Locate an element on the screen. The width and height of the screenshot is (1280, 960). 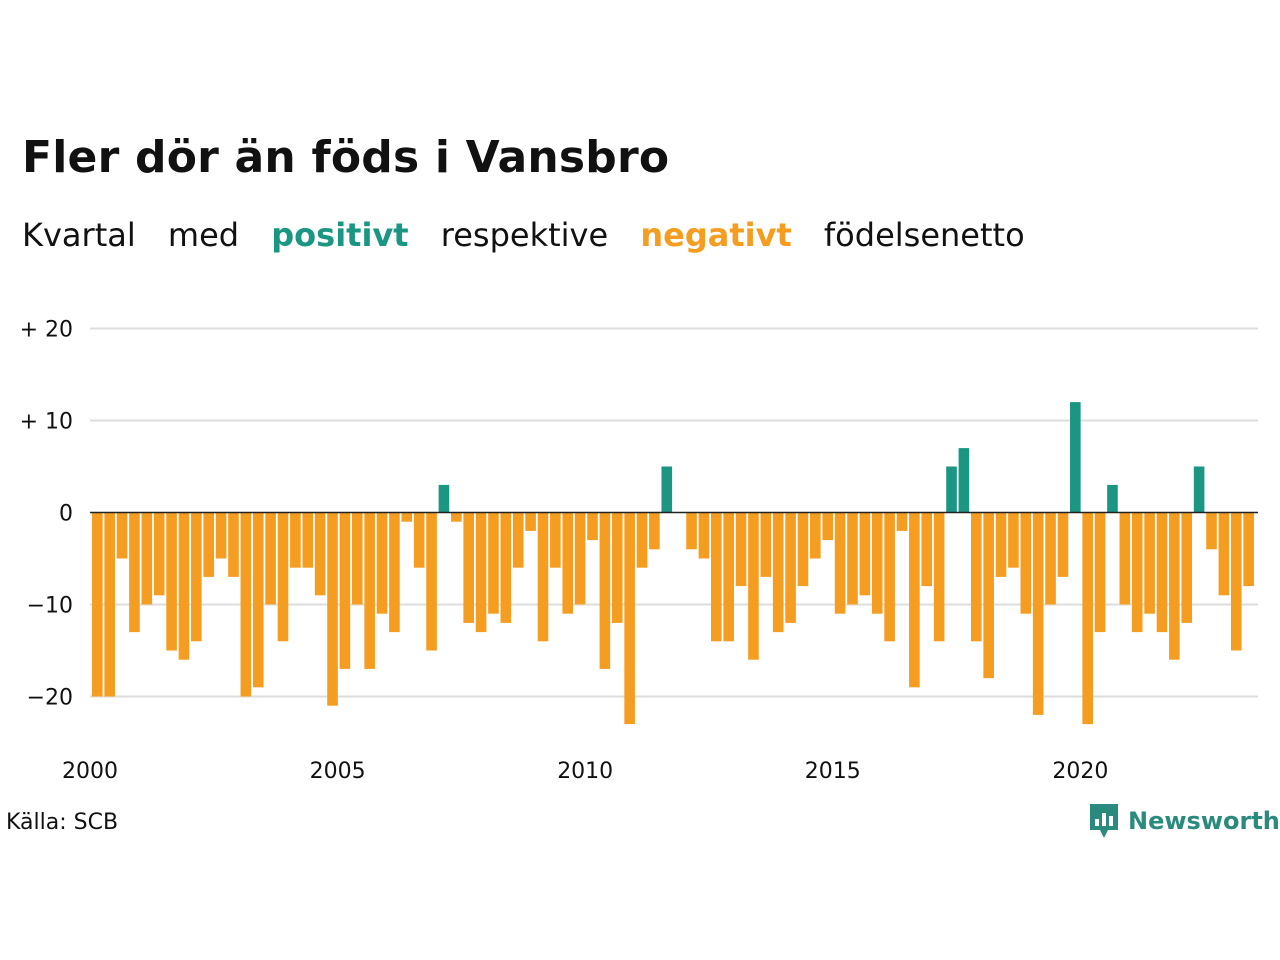
bar-2000Q2 is located at coordinates (109, 604).